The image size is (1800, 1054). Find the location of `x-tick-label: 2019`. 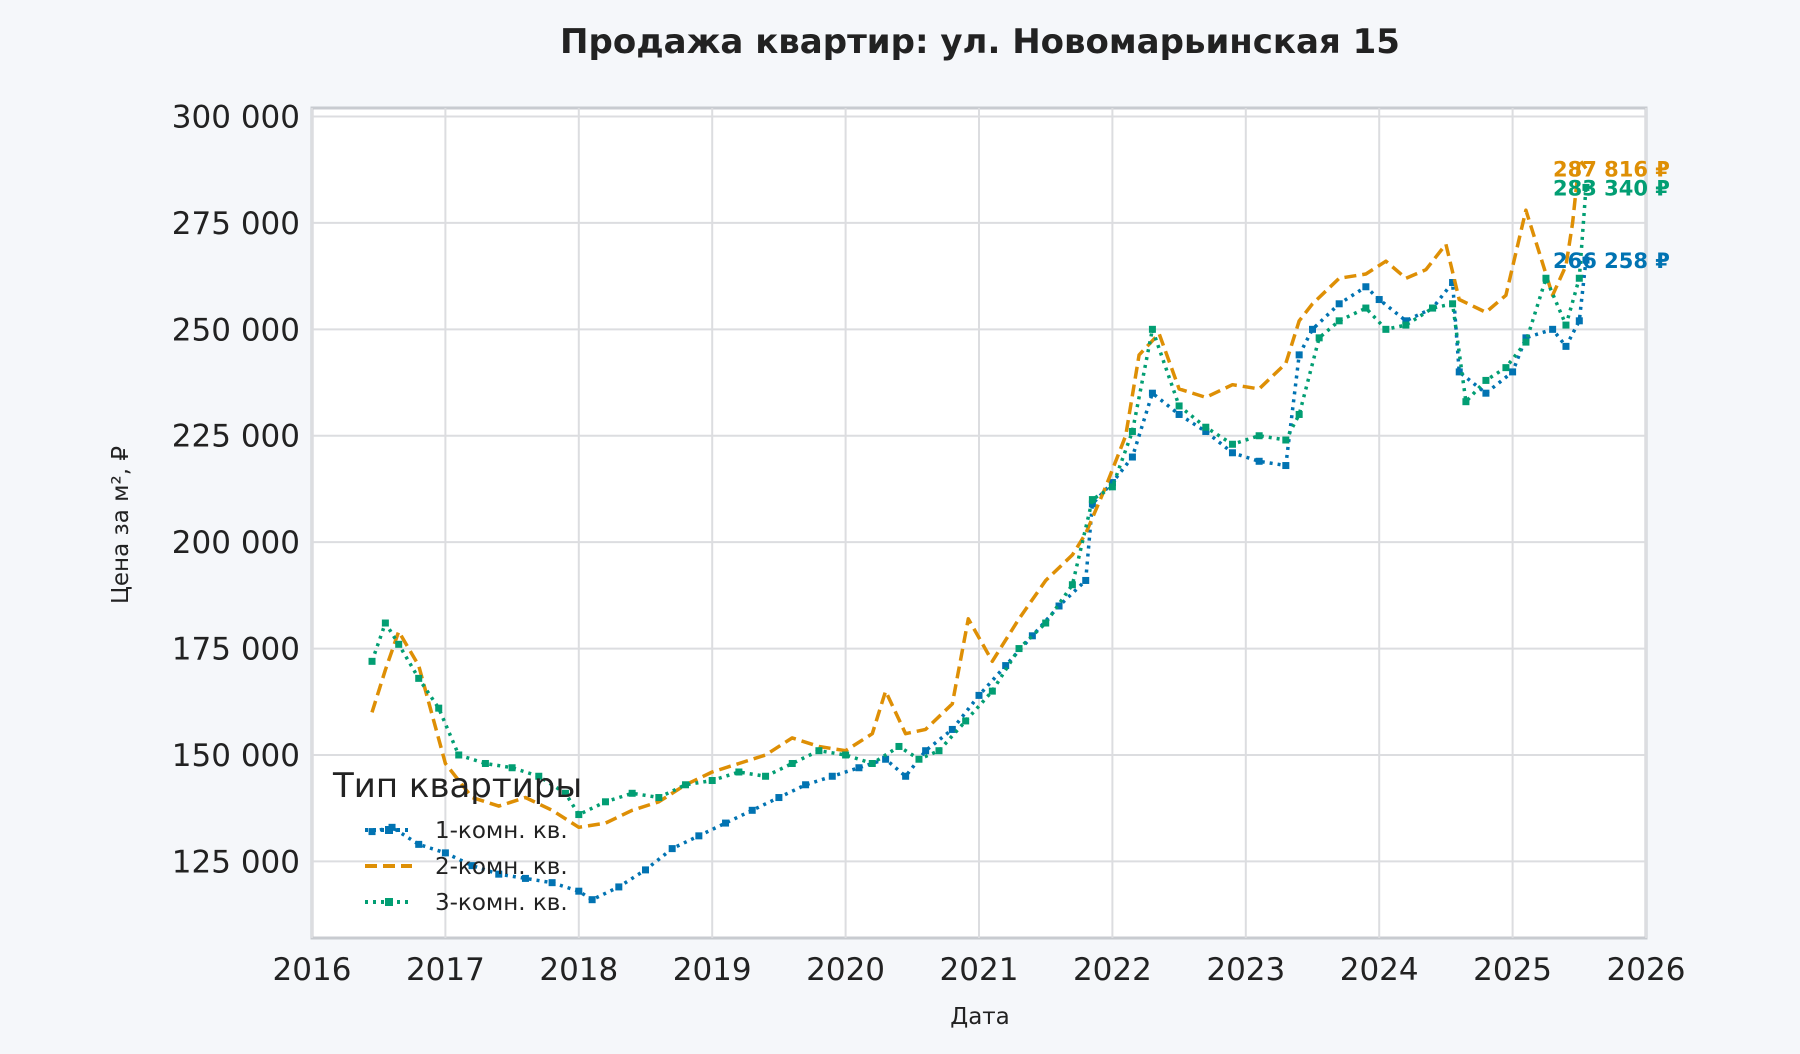

x-tick-label: 2019 is located at coordinates (712, 970).